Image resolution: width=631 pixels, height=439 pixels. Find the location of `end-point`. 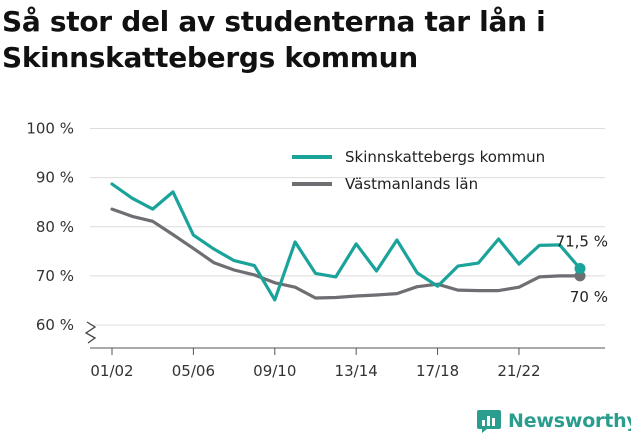

end-point is located at coordinates (580, 269).